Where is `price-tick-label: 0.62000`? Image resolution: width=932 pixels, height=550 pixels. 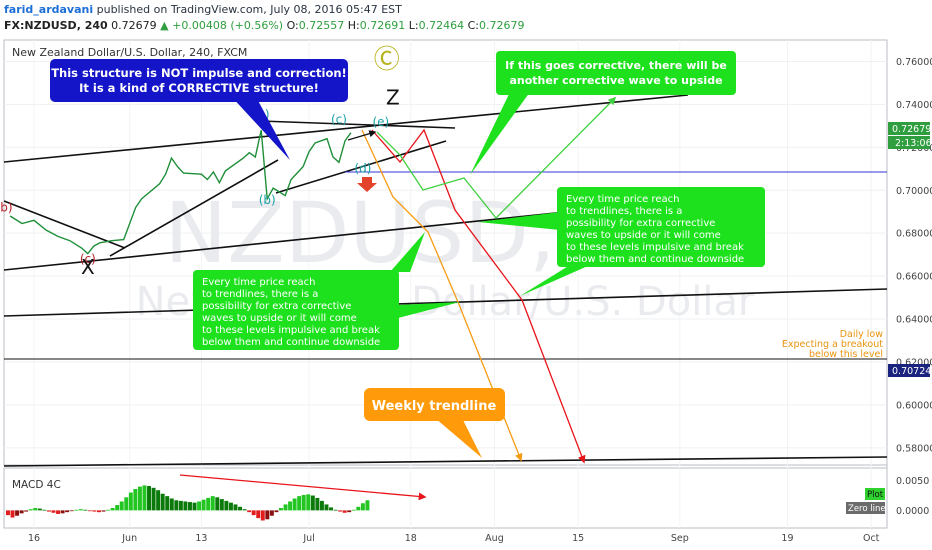 price-tick-label: 0.62000 is located at coordinates (914, 362).